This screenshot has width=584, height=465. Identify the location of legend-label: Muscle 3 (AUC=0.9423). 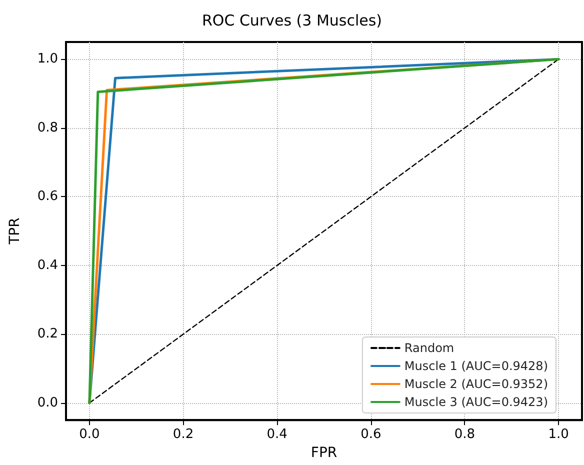
(476, 402).